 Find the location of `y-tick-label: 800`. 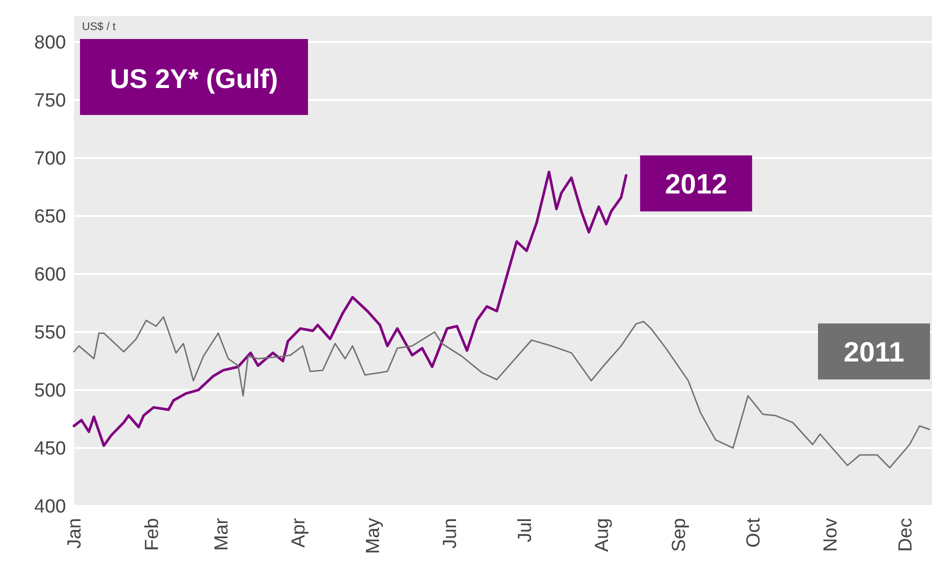

y-tick-label: 800 is located at coordinates (50, 43).